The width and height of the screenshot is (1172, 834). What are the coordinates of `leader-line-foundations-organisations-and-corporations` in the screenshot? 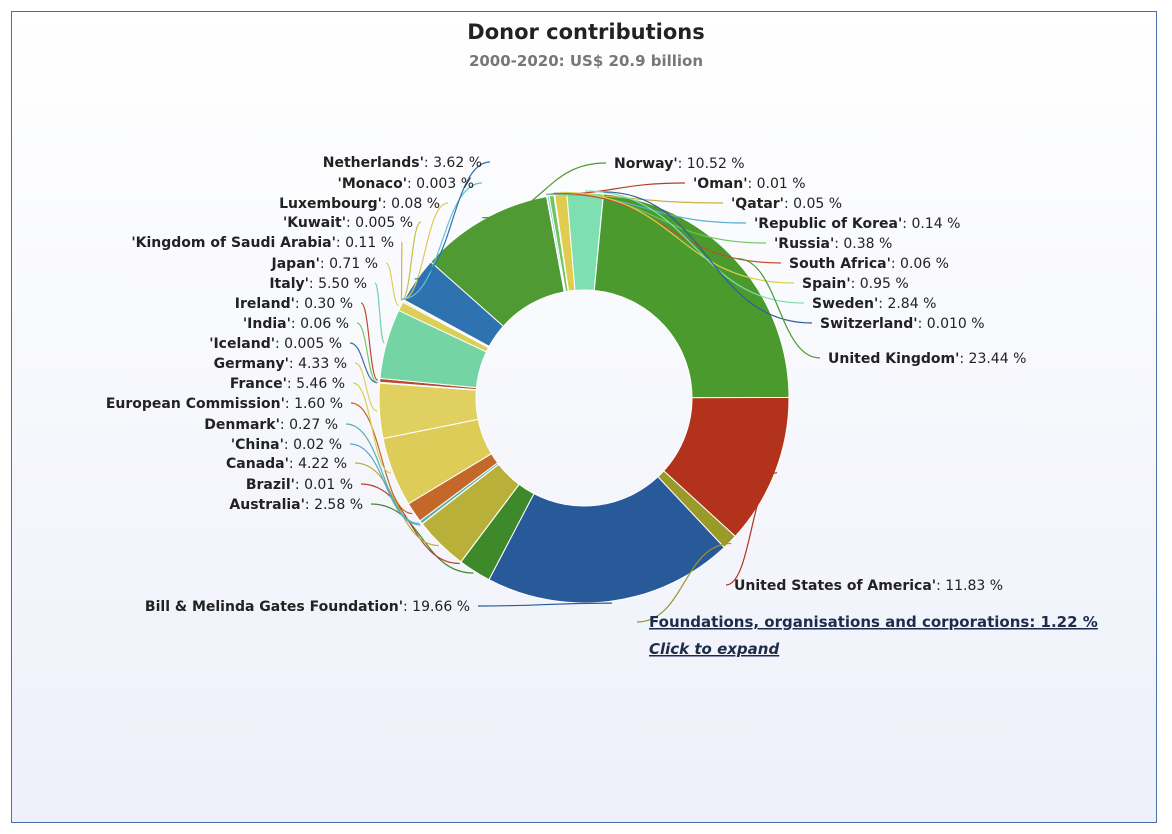 It's located at (684, 582).